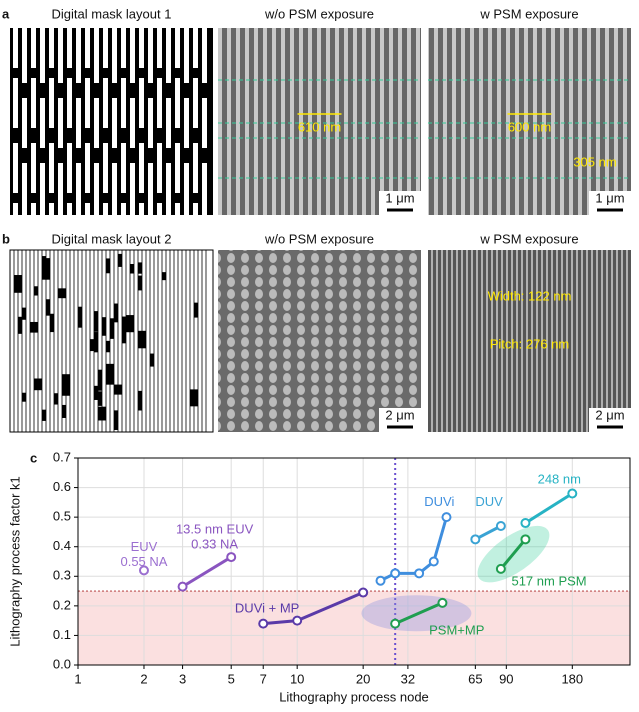 The height and width of the screenshot is (712, 639). Describe the element at coordinates (354, 628) in the screenshot. I see `low-k1-region` at that location.